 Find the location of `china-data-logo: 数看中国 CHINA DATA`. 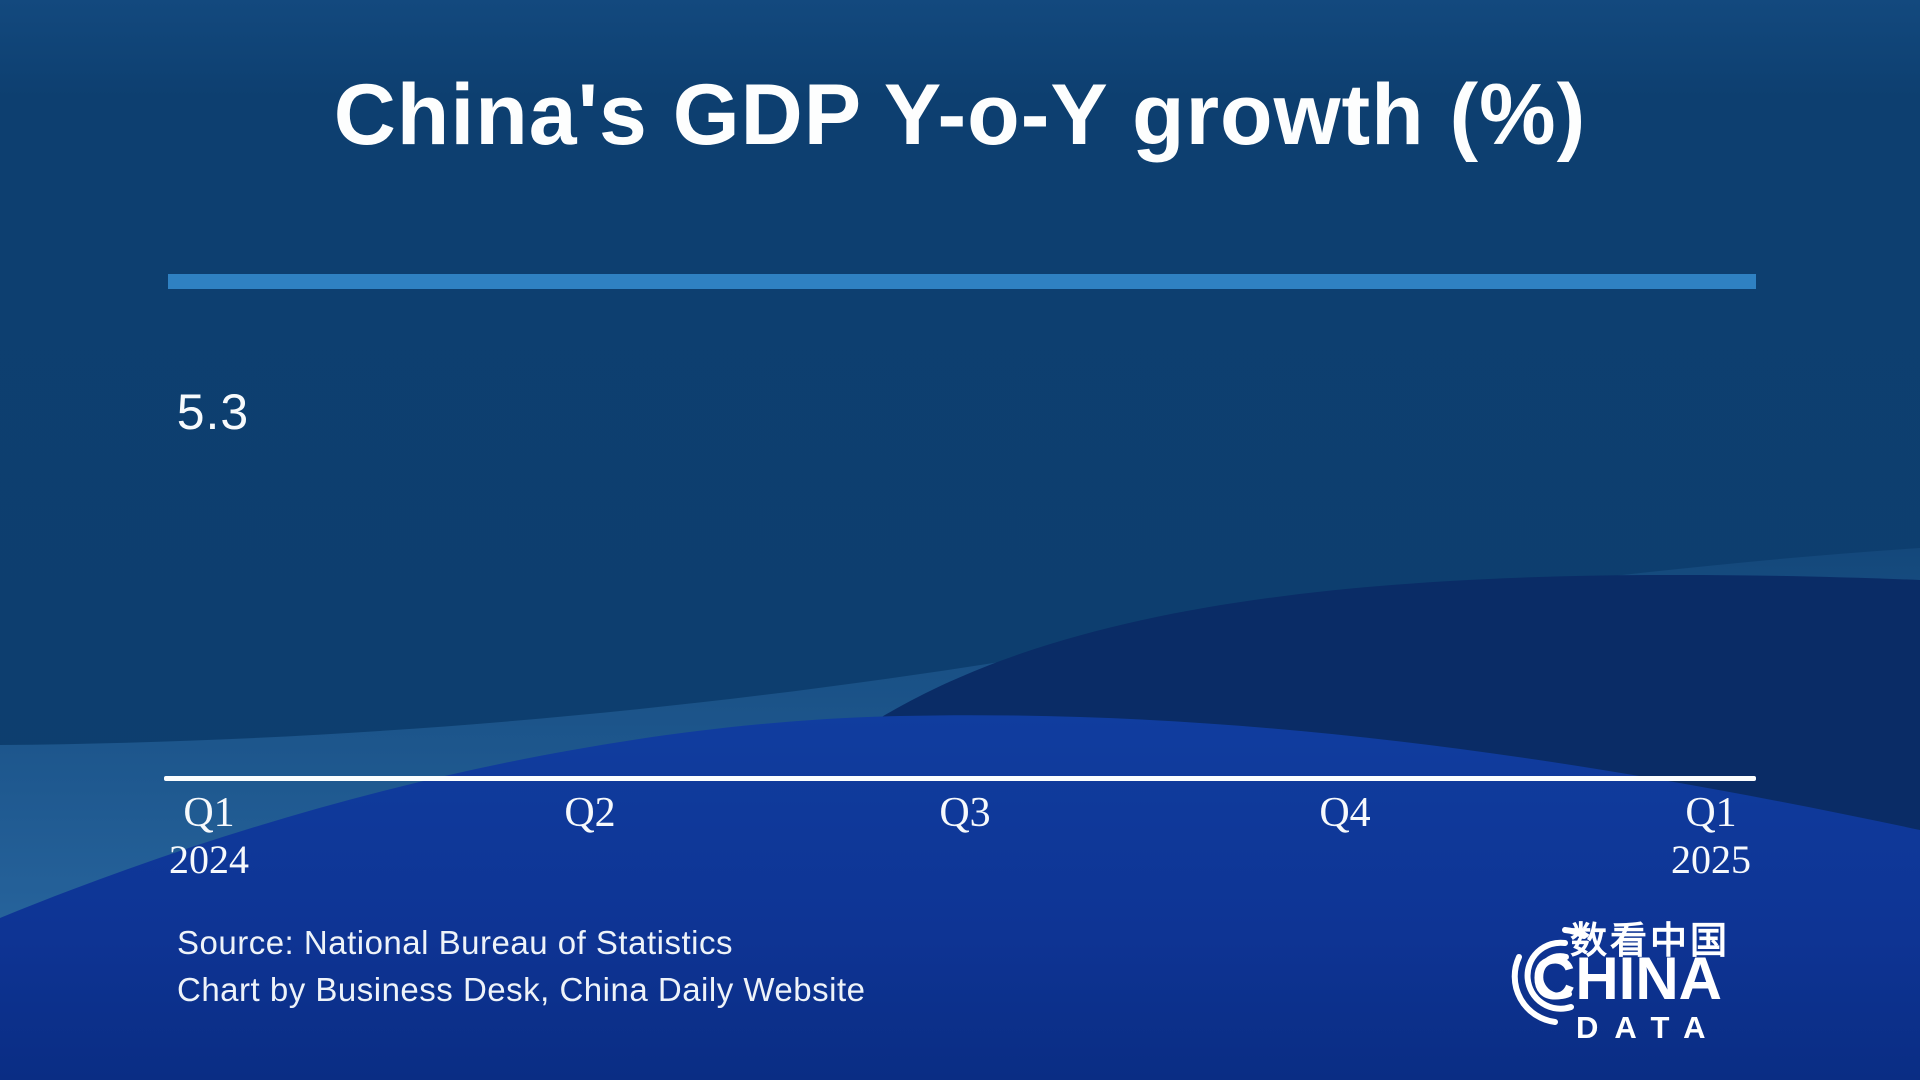

china-data-logo: 数看中国 CHINA DATA is located at coordinates (1620, 980).